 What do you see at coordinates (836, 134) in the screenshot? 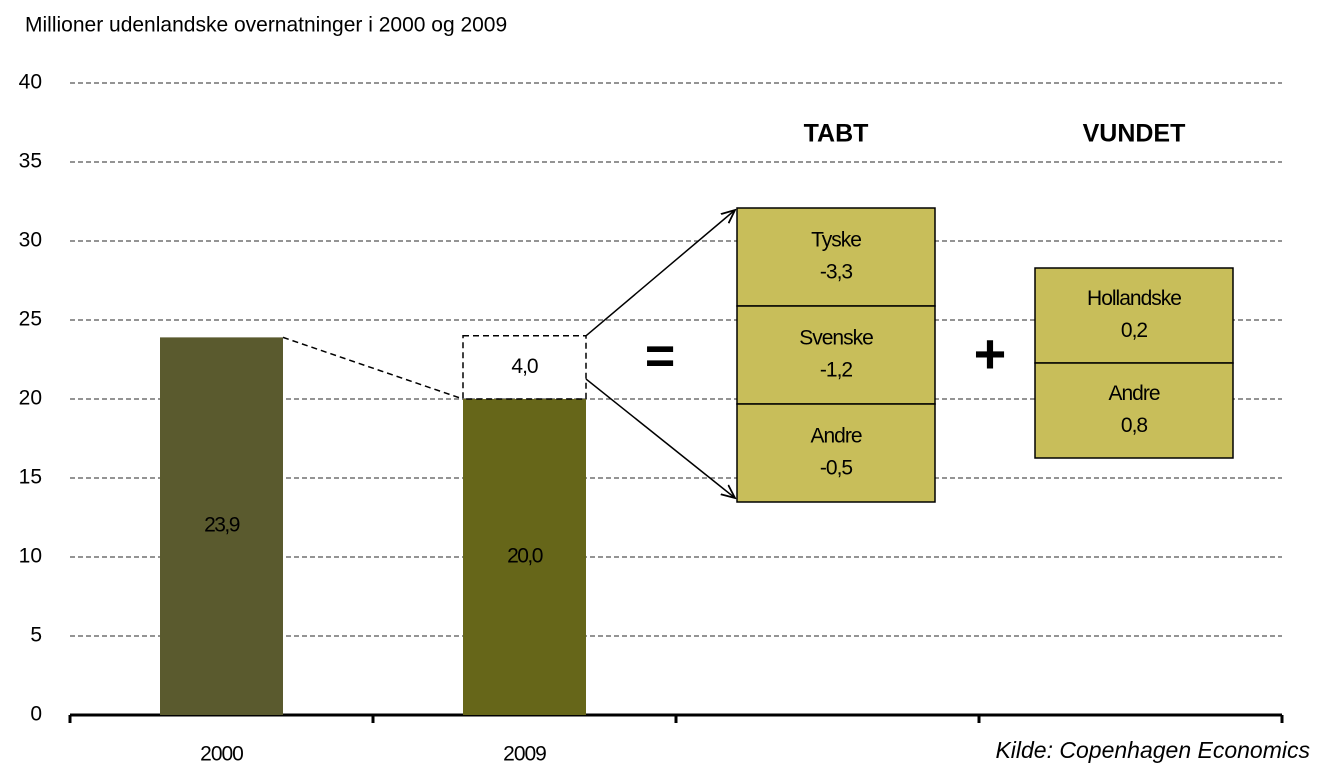
I see `group-title: TABT` at bounding box center [836, 134].